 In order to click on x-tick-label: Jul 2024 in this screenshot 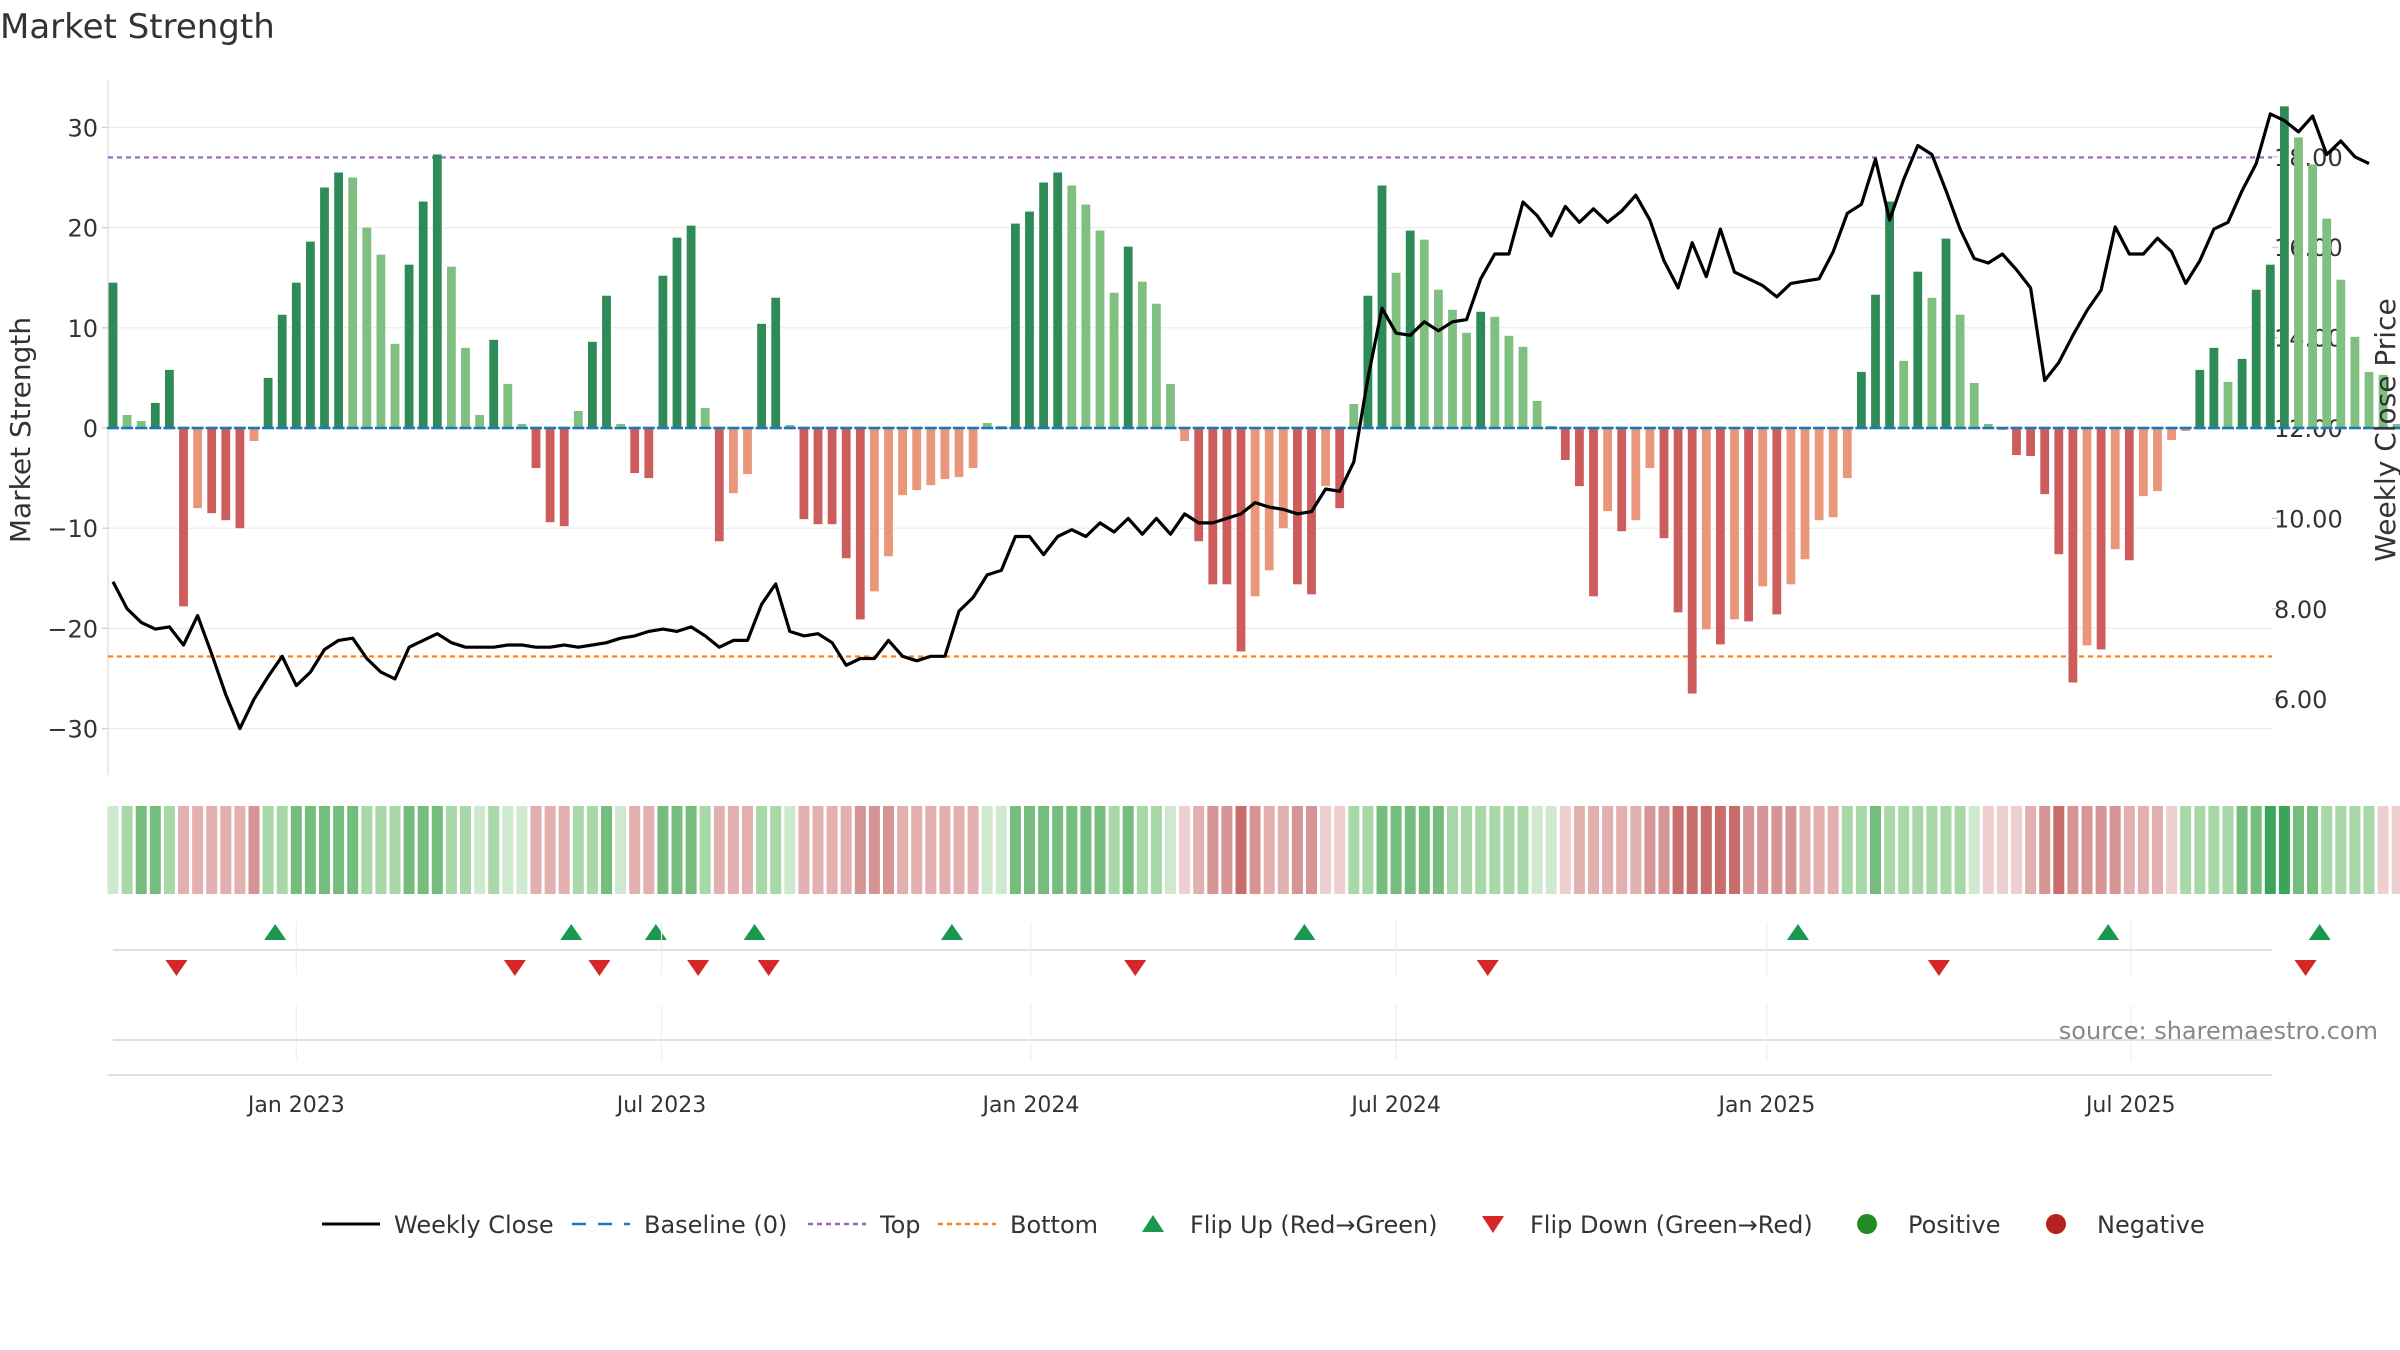, I will do `click(1395, 1105)`.